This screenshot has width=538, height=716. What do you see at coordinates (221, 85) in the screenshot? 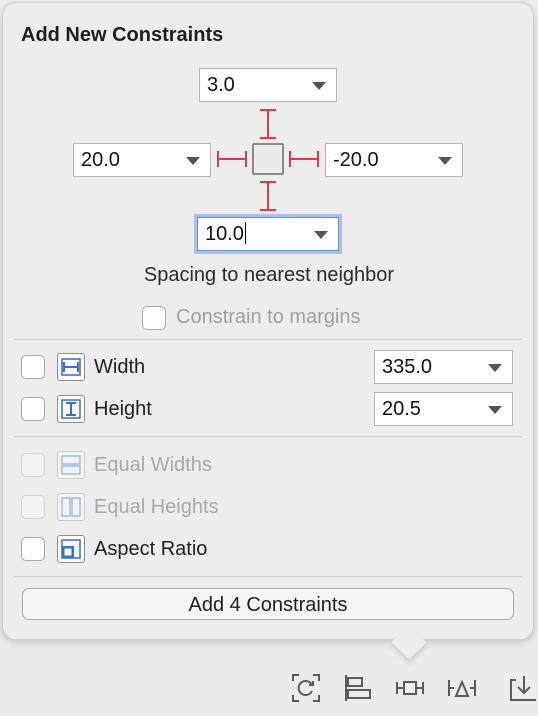
I see `top-spacing-value: 3.0` at bounding box center [221, 85].